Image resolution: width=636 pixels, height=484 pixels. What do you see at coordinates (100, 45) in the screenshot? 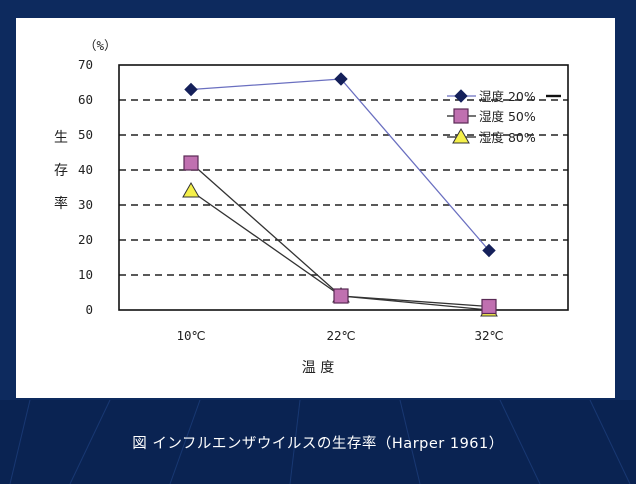
I see `y-unit-label: （%）` at bounding box center [100, 45].